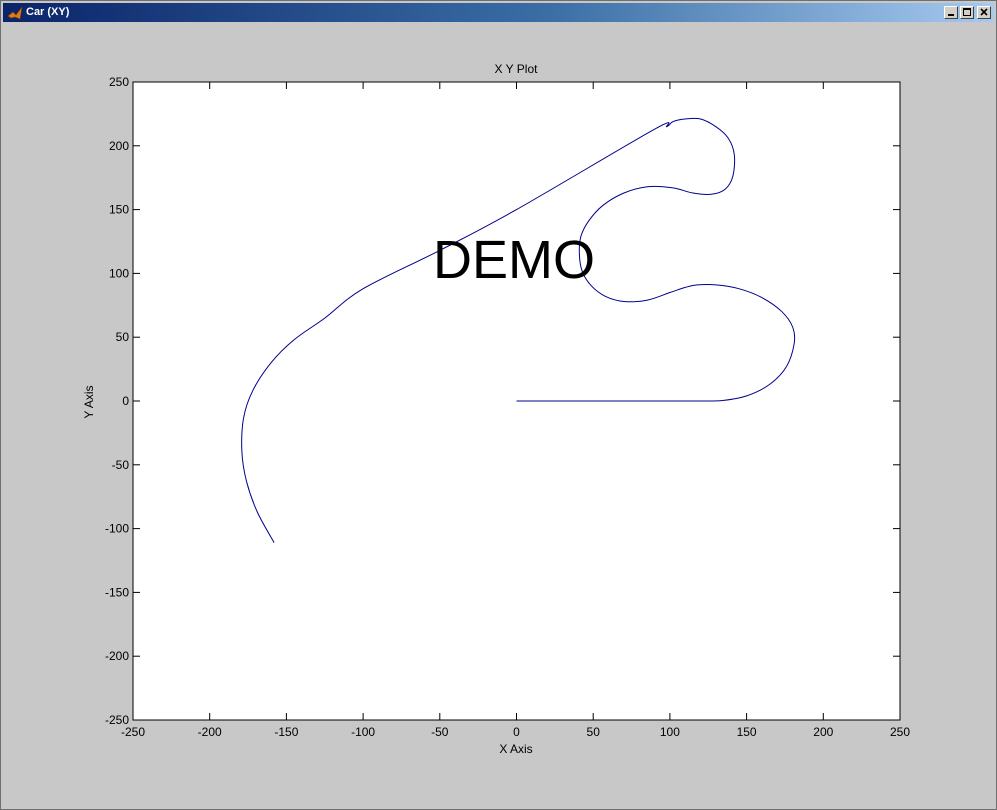  I want to click on x-tick-label: 200, so click(823, 732).